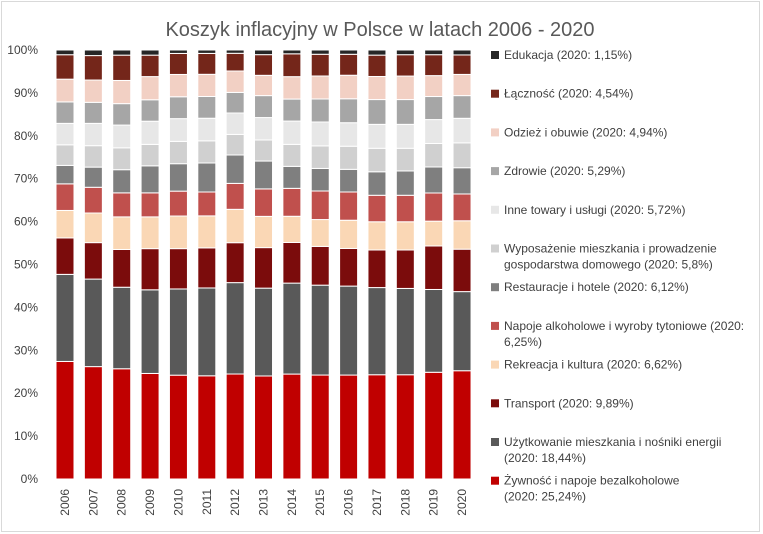  What do you see at coordinates (585, 132) in the screenshot?
I see `legend-label: Odzież i obuwie (2020: 4,94%)` at bounding box center [585, 132].